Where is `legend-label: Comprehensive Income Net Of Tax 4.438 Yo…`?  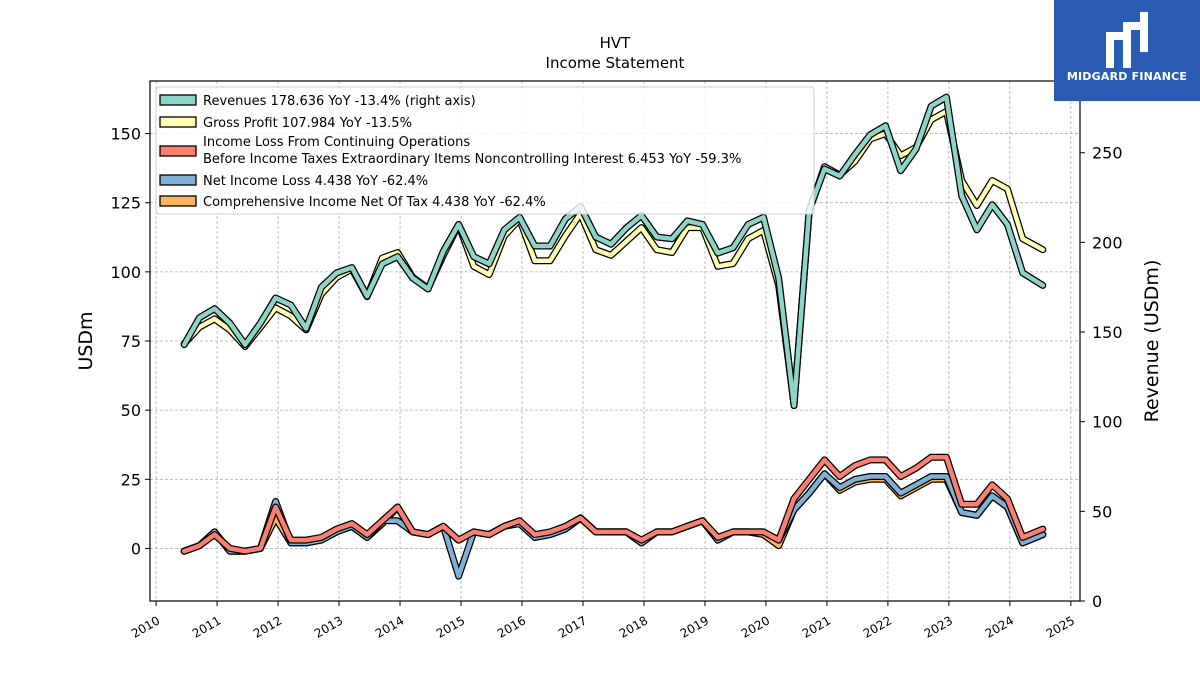 legend-label: Comprehensive Income Net Of Tax 4.438 Yo… is located at coordinates (374, 202).